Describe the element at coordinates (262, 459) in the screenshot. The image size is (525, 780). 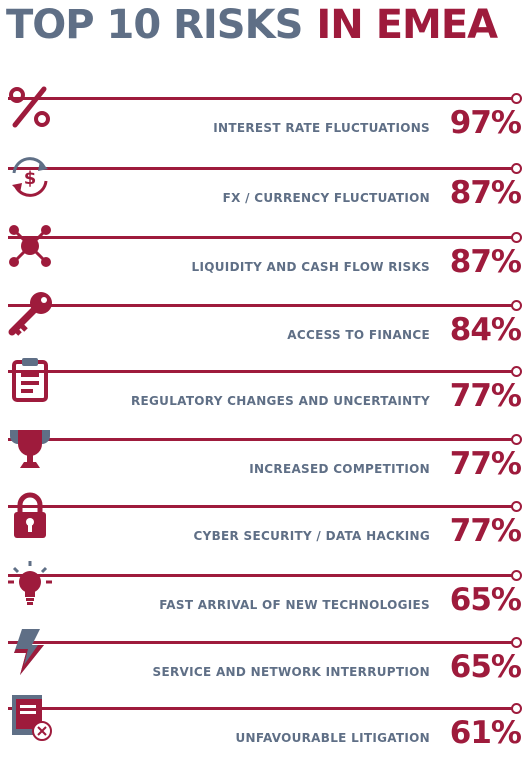
I see `risk-row: INCREASED COMPETITION 77%` at that location.